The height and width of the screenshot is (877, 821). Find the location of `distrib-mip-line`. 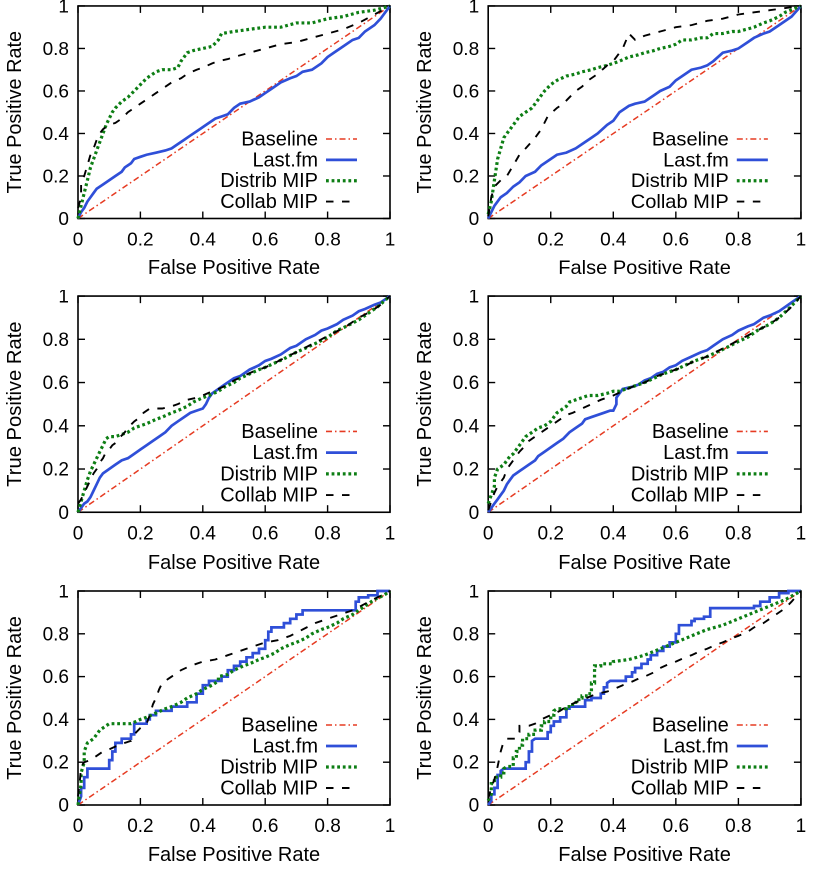

distrib-mip-line is located at coordinates (644, 399).